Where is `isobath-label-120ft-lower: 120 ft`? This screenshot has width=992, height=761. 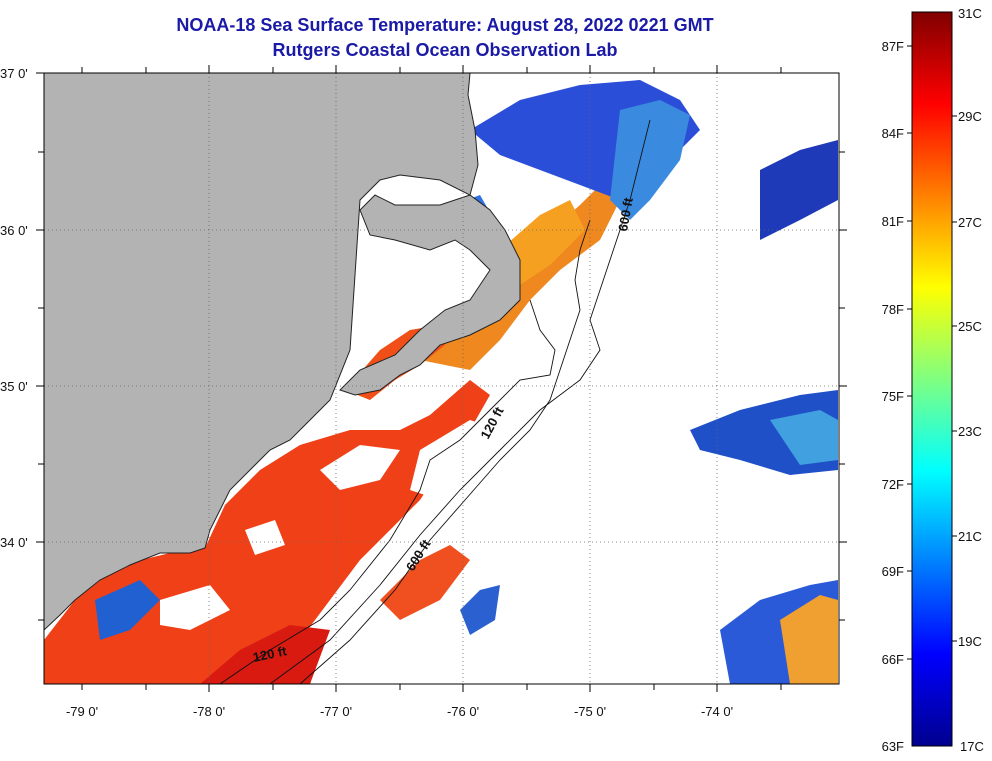 isobath-label-120ft-lower: 120 ft is located at coordinates (270, 654).